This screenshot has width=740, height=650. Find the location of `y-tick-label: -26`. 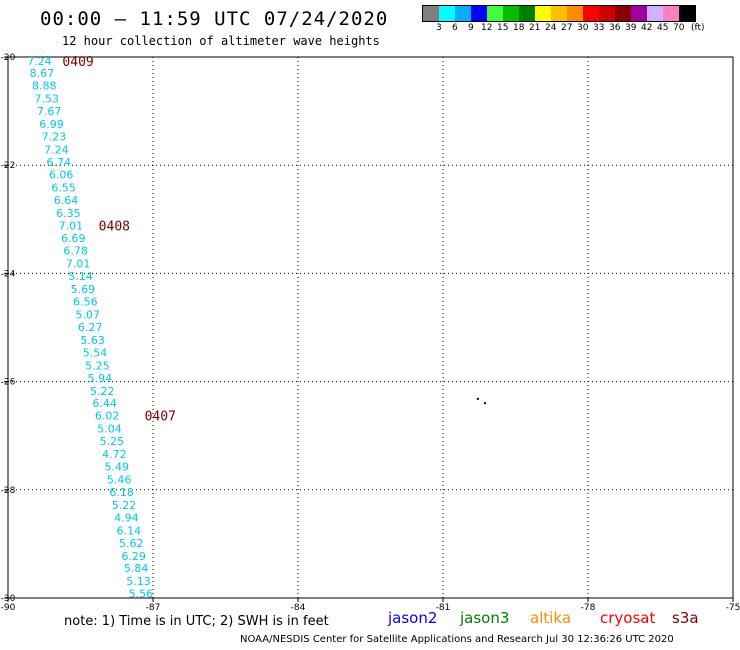

y-tick-label: -26 is located at coordinates (8, 383).